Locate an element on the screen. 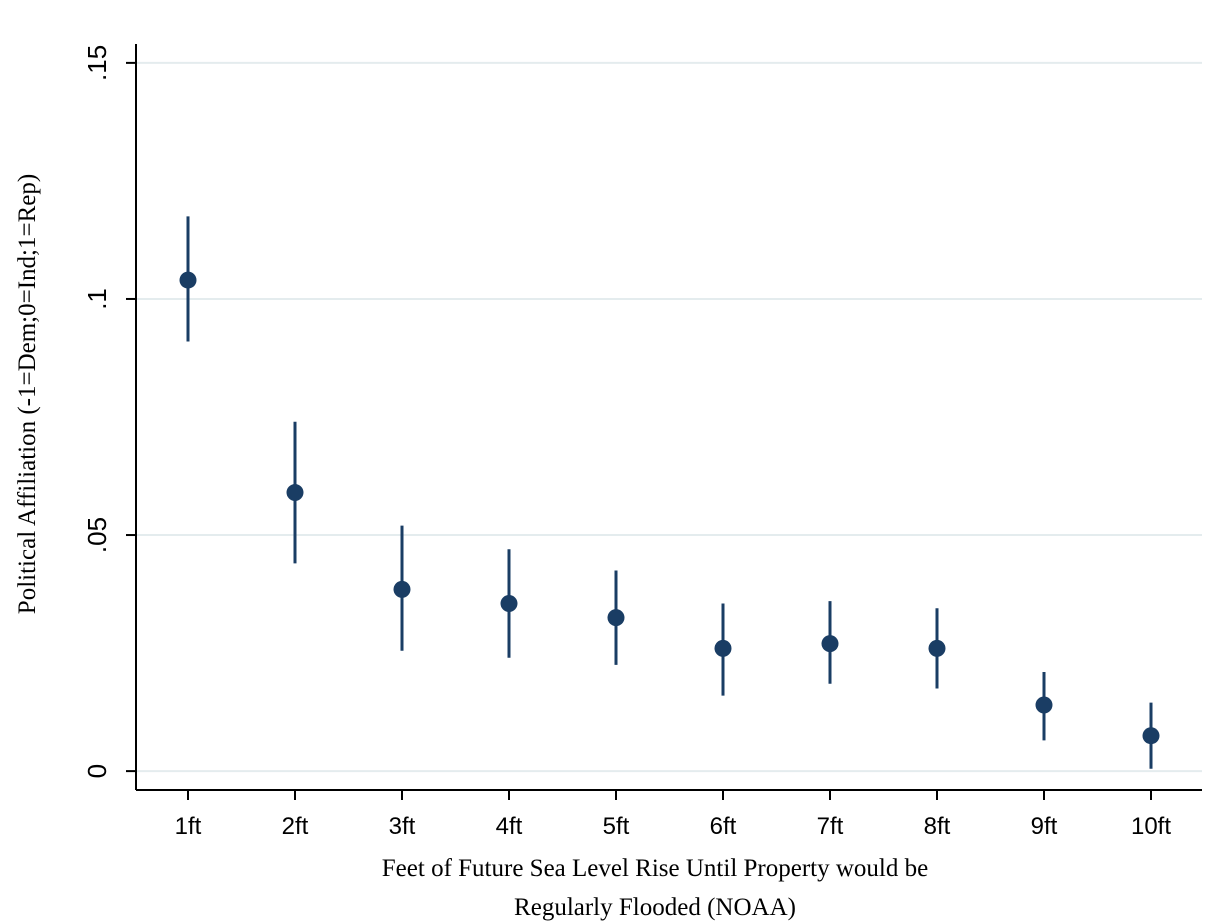 This screenshot has height=922, width=1214. x-tick-label: 5ft is located at coordinates (616, 826).